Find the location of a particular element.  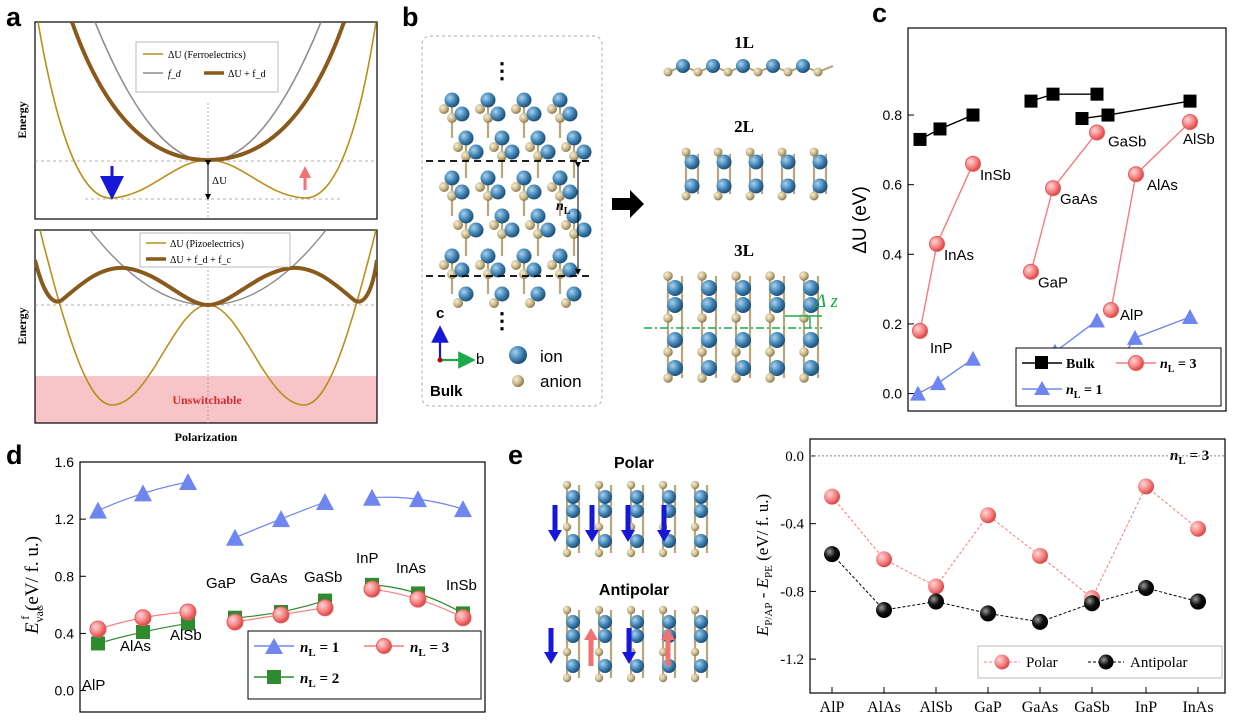

x-tick-label: InP is located at coordinates (1146, 707).